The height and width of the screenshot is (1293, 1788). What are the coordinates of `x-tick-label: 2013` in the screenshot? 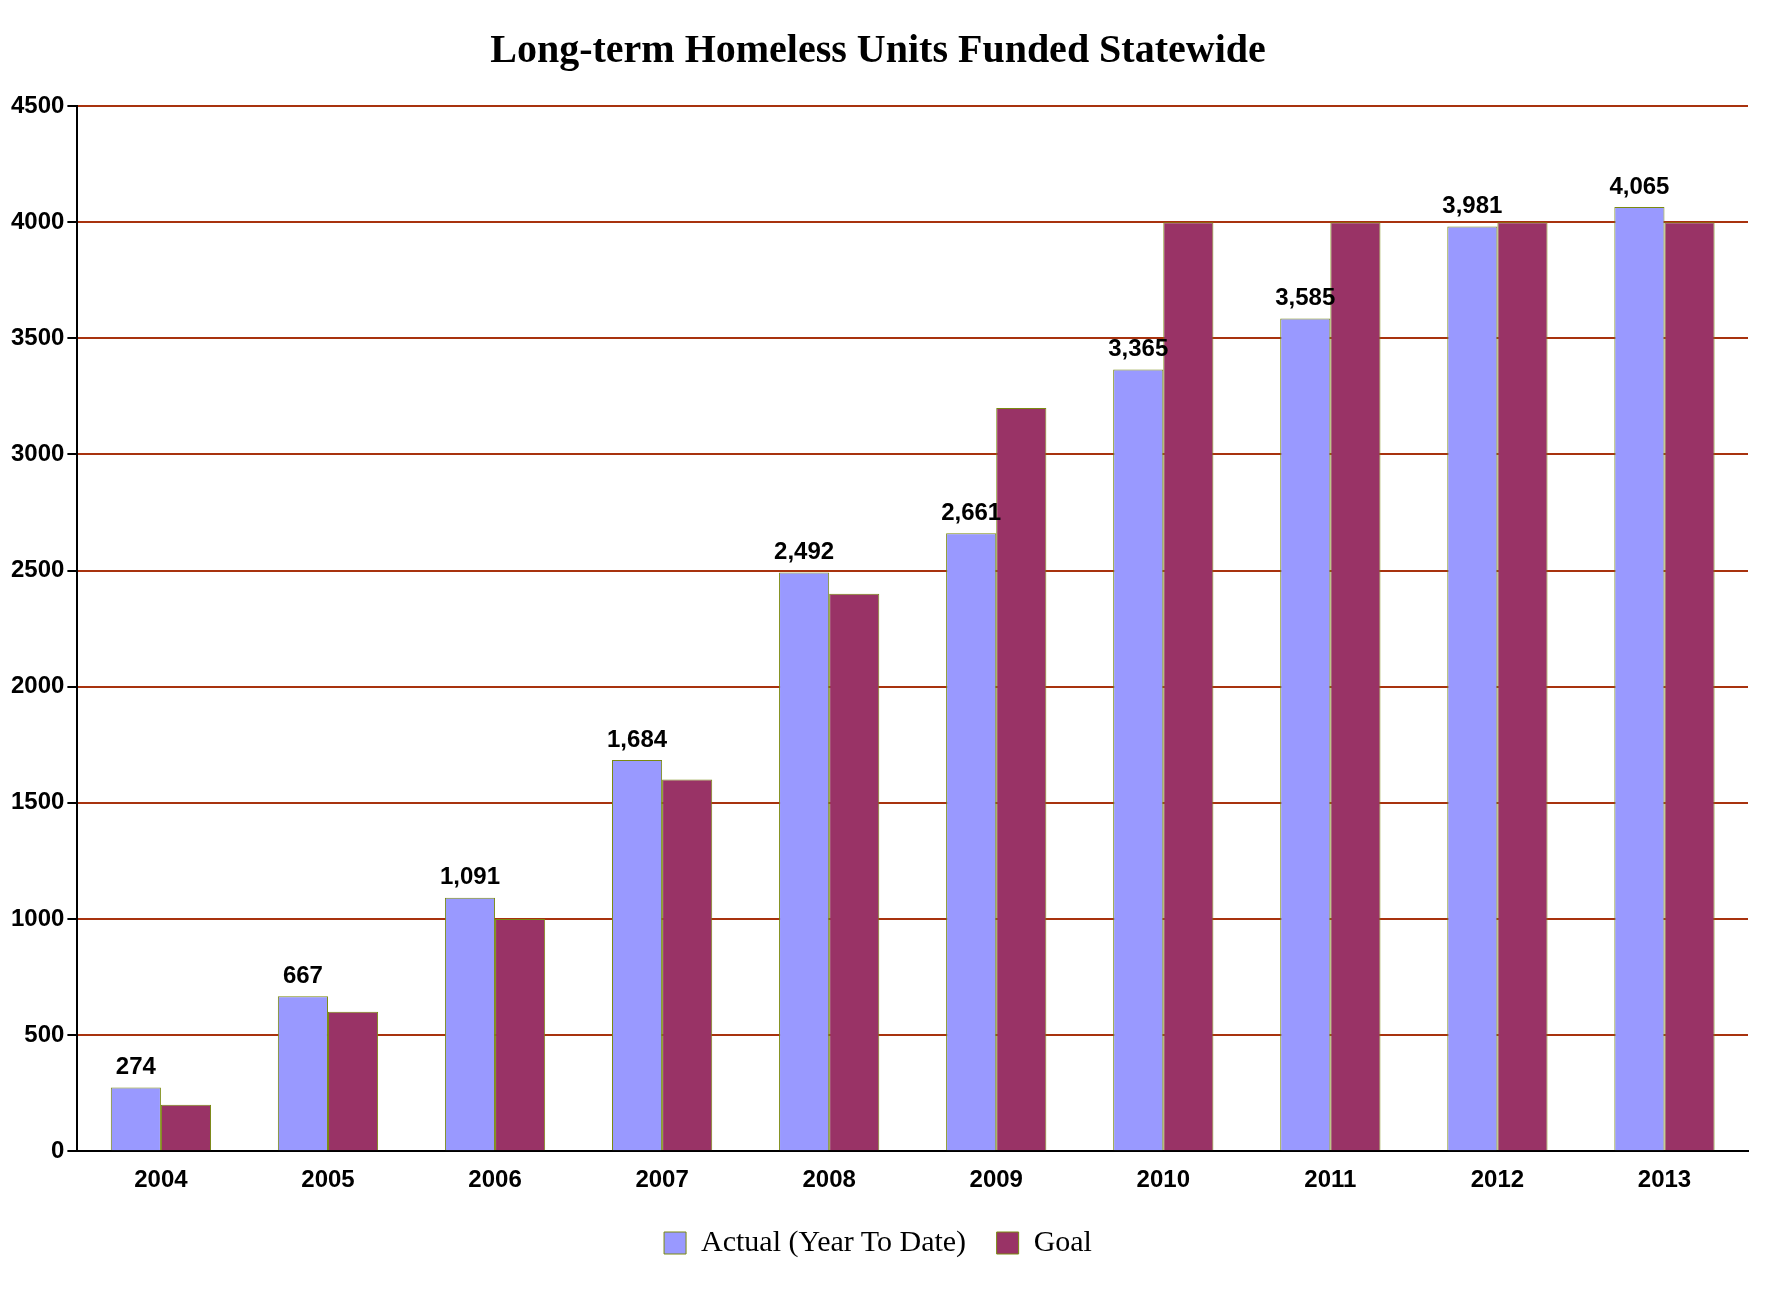 It's located at (1664, 1179).